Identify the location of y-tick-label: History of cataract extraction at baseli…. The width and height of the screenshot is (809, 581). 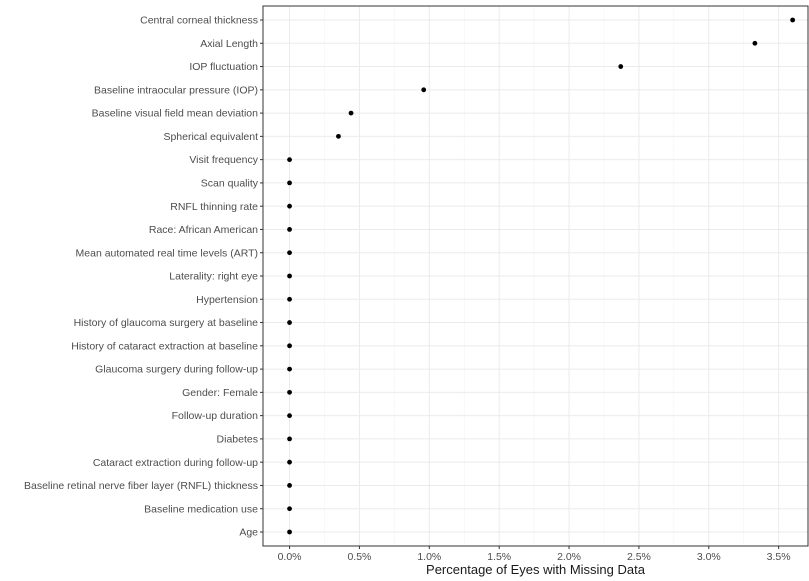
(164, 346).